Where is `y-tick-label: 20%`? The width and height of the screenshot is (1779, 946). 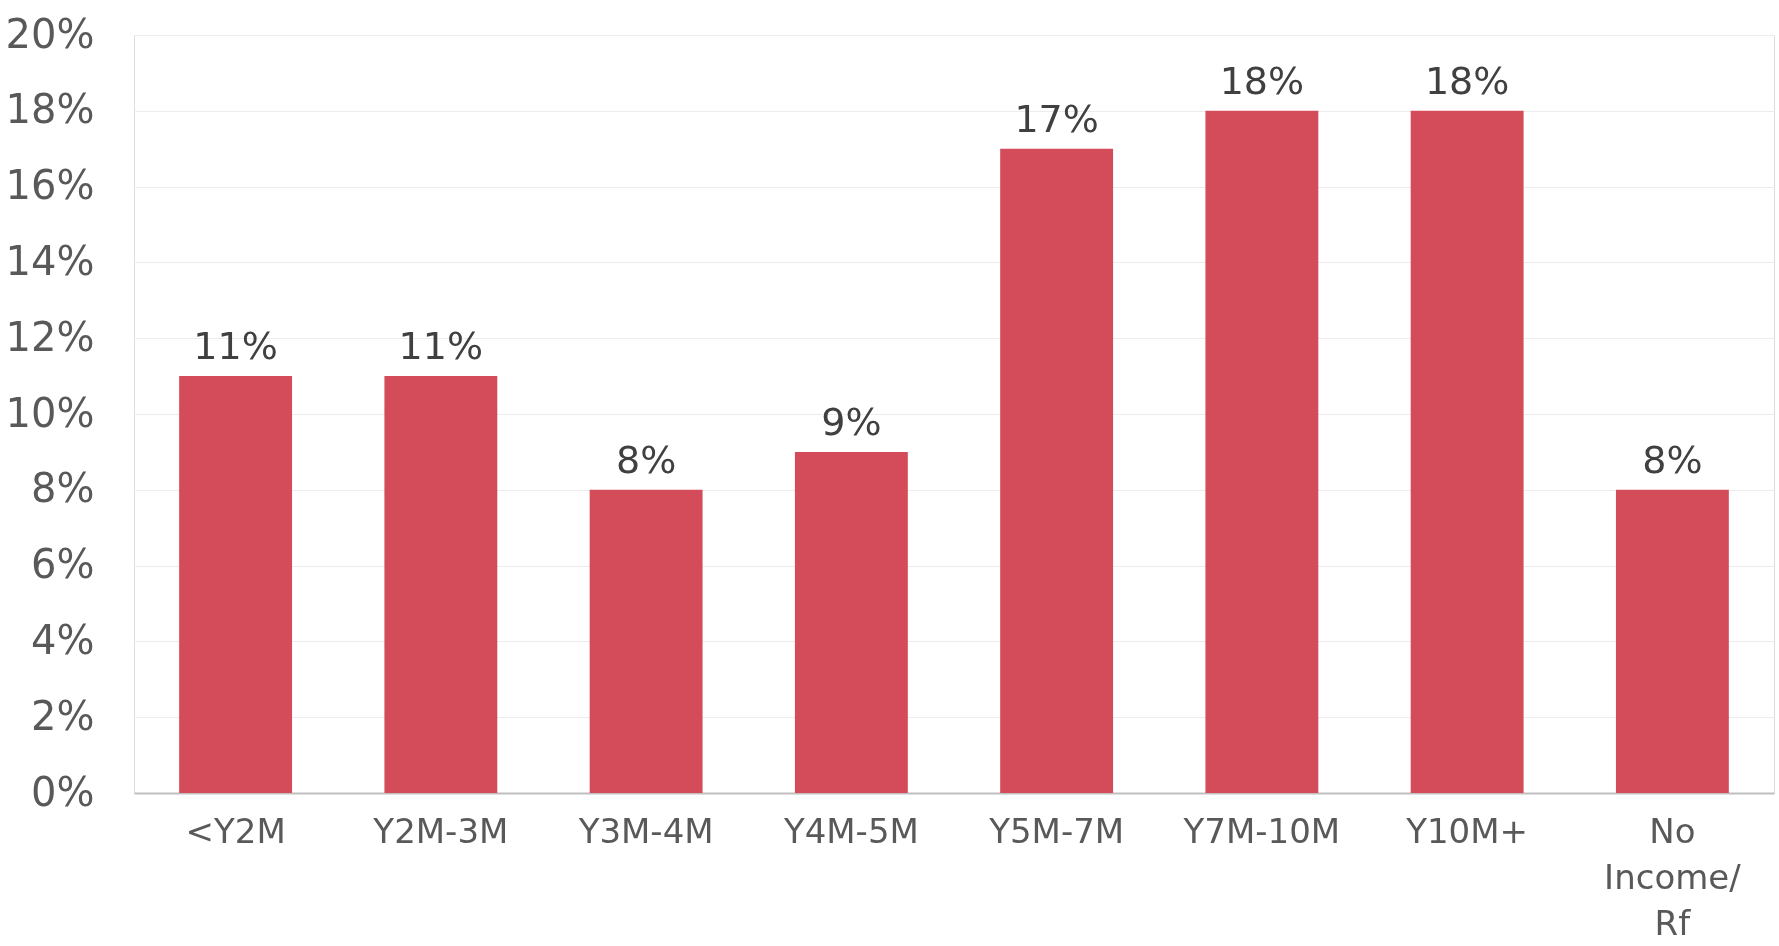
y-tick-label: 20% is located at coordinates (50, 33).